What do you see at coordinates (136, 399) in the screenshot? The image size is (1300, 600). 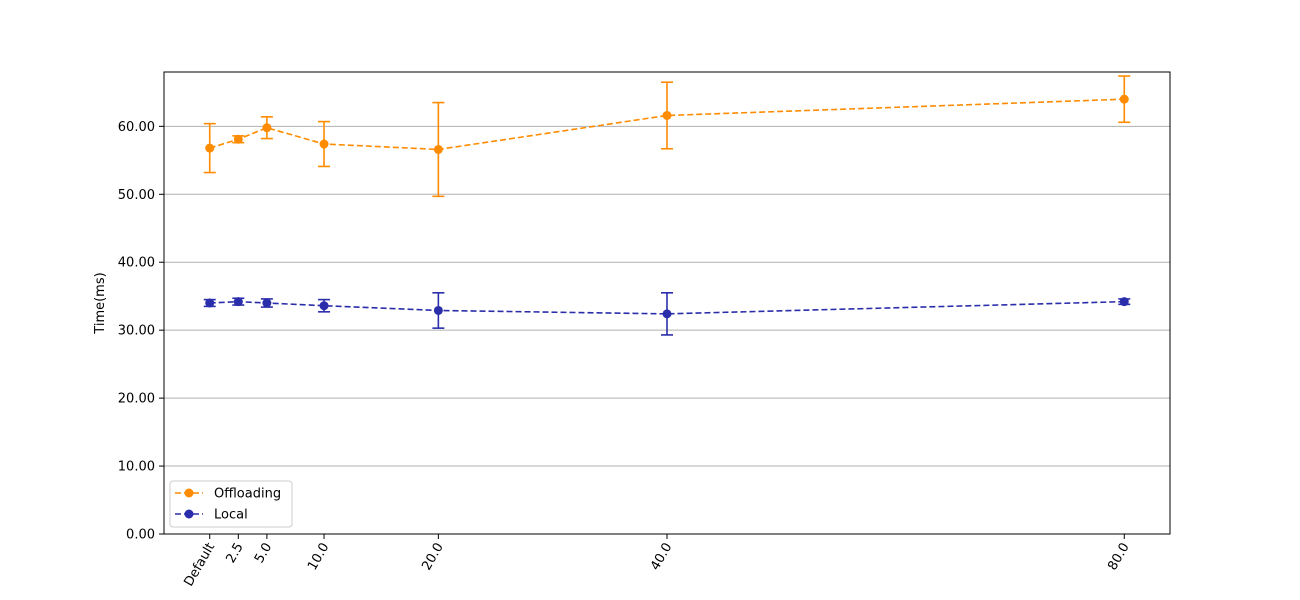 I see `y-tick-label: 20.00` at bounding box center [136, 399].